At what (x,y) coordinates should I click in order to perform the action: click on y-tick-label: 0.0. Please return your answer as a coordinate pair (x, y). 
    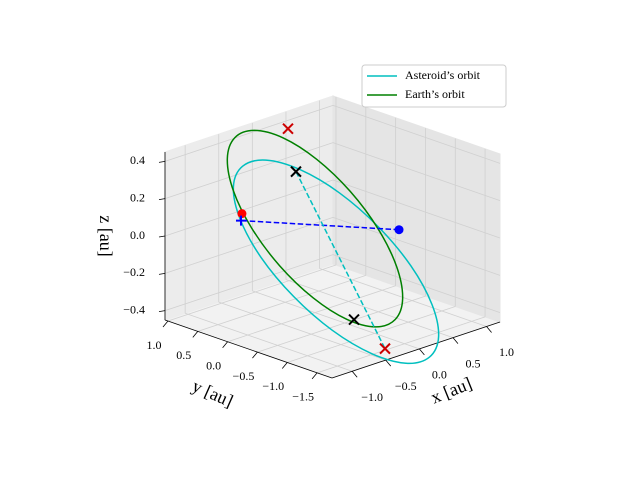
    Looking at the image, I should click on (213, 366).